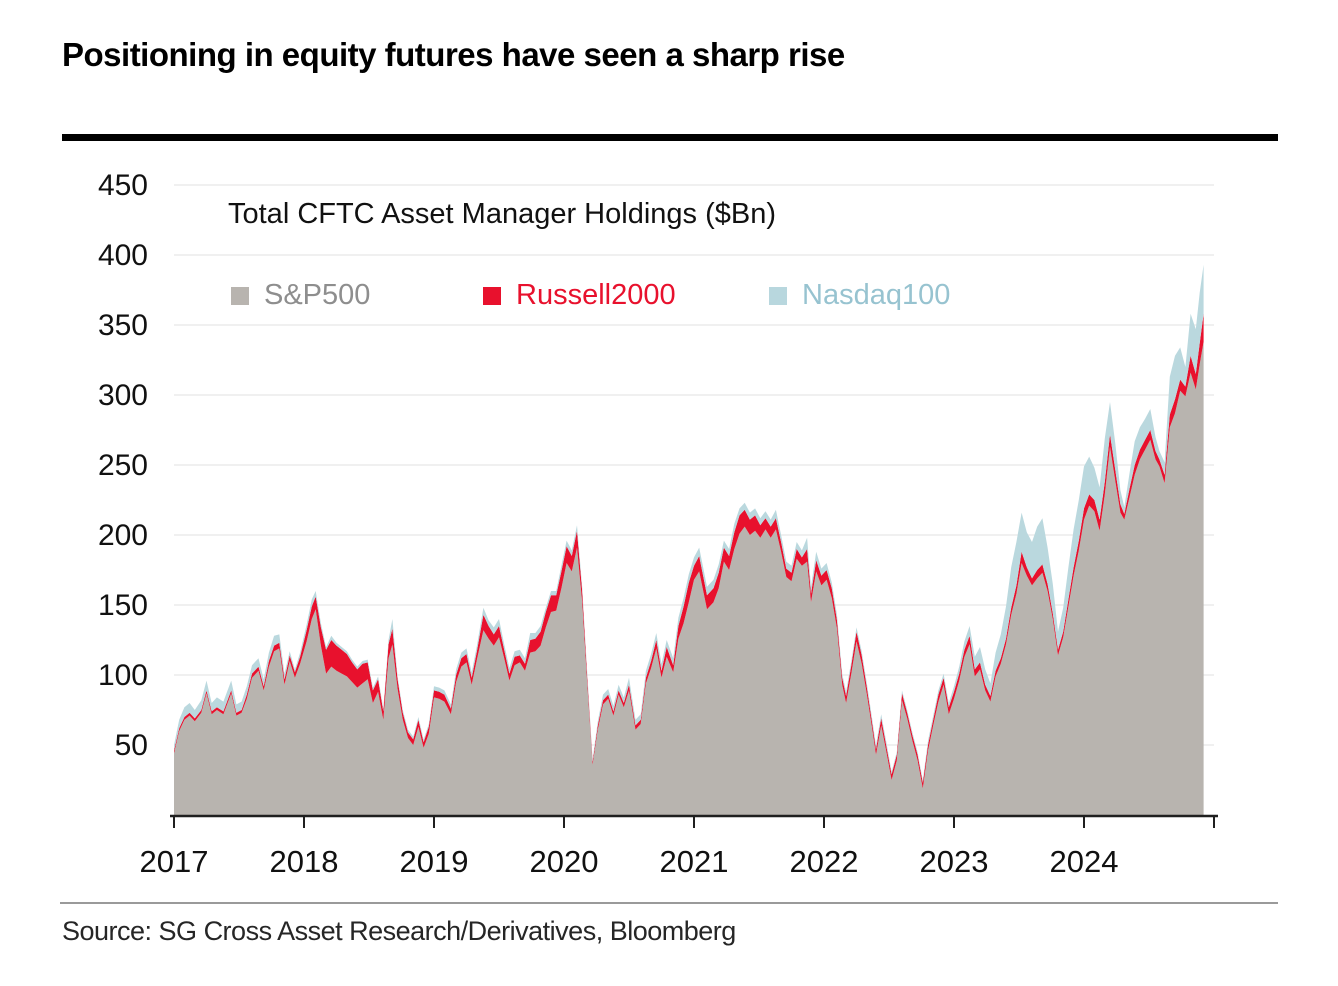  Describe the element at coordinates (876, 295) in the screenshot. I see `legend-label-nasdaq100: Nasdaq100` at that location.